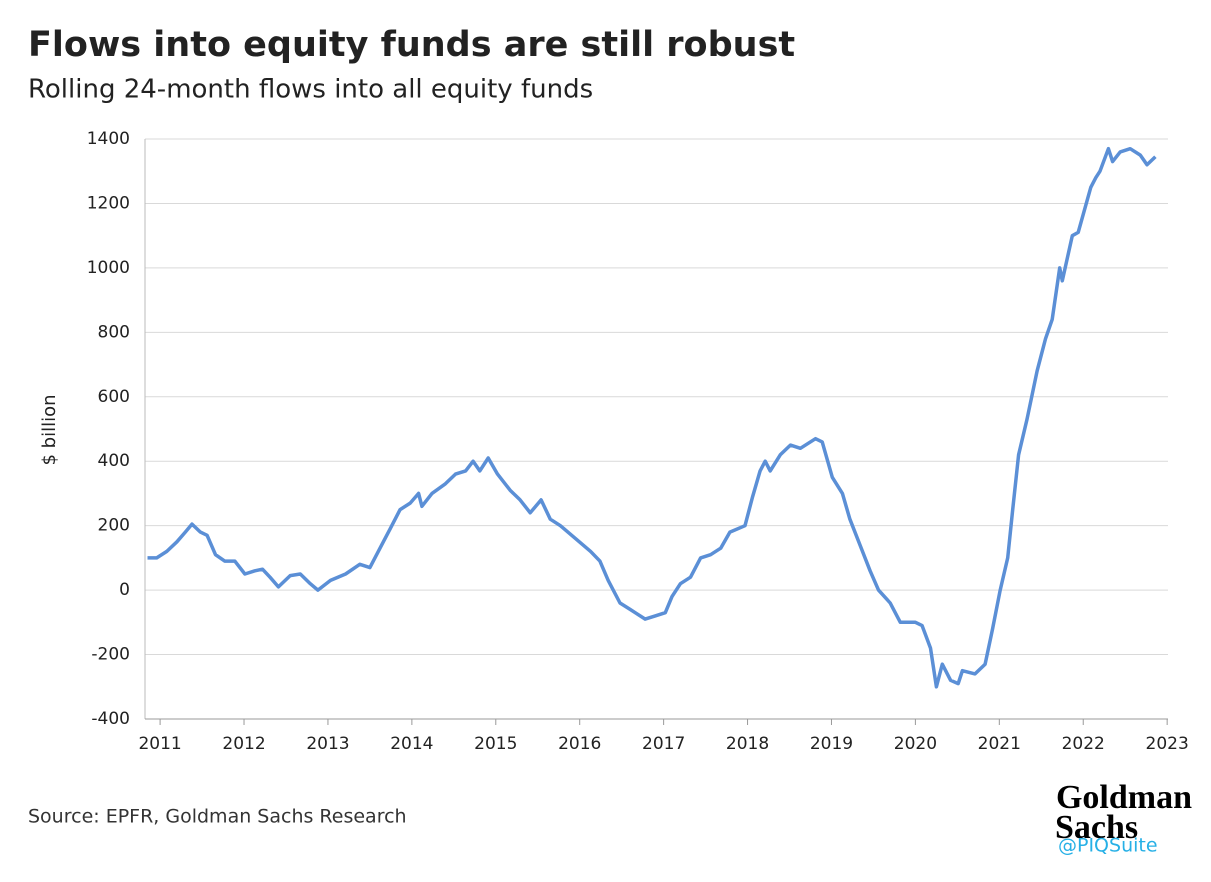 This screenshot has height=882, width=1211. What do you see at coordinates (114, 397) in the screenshot?
I see `y-tick-label: 600` at bounding box center [114, 397].